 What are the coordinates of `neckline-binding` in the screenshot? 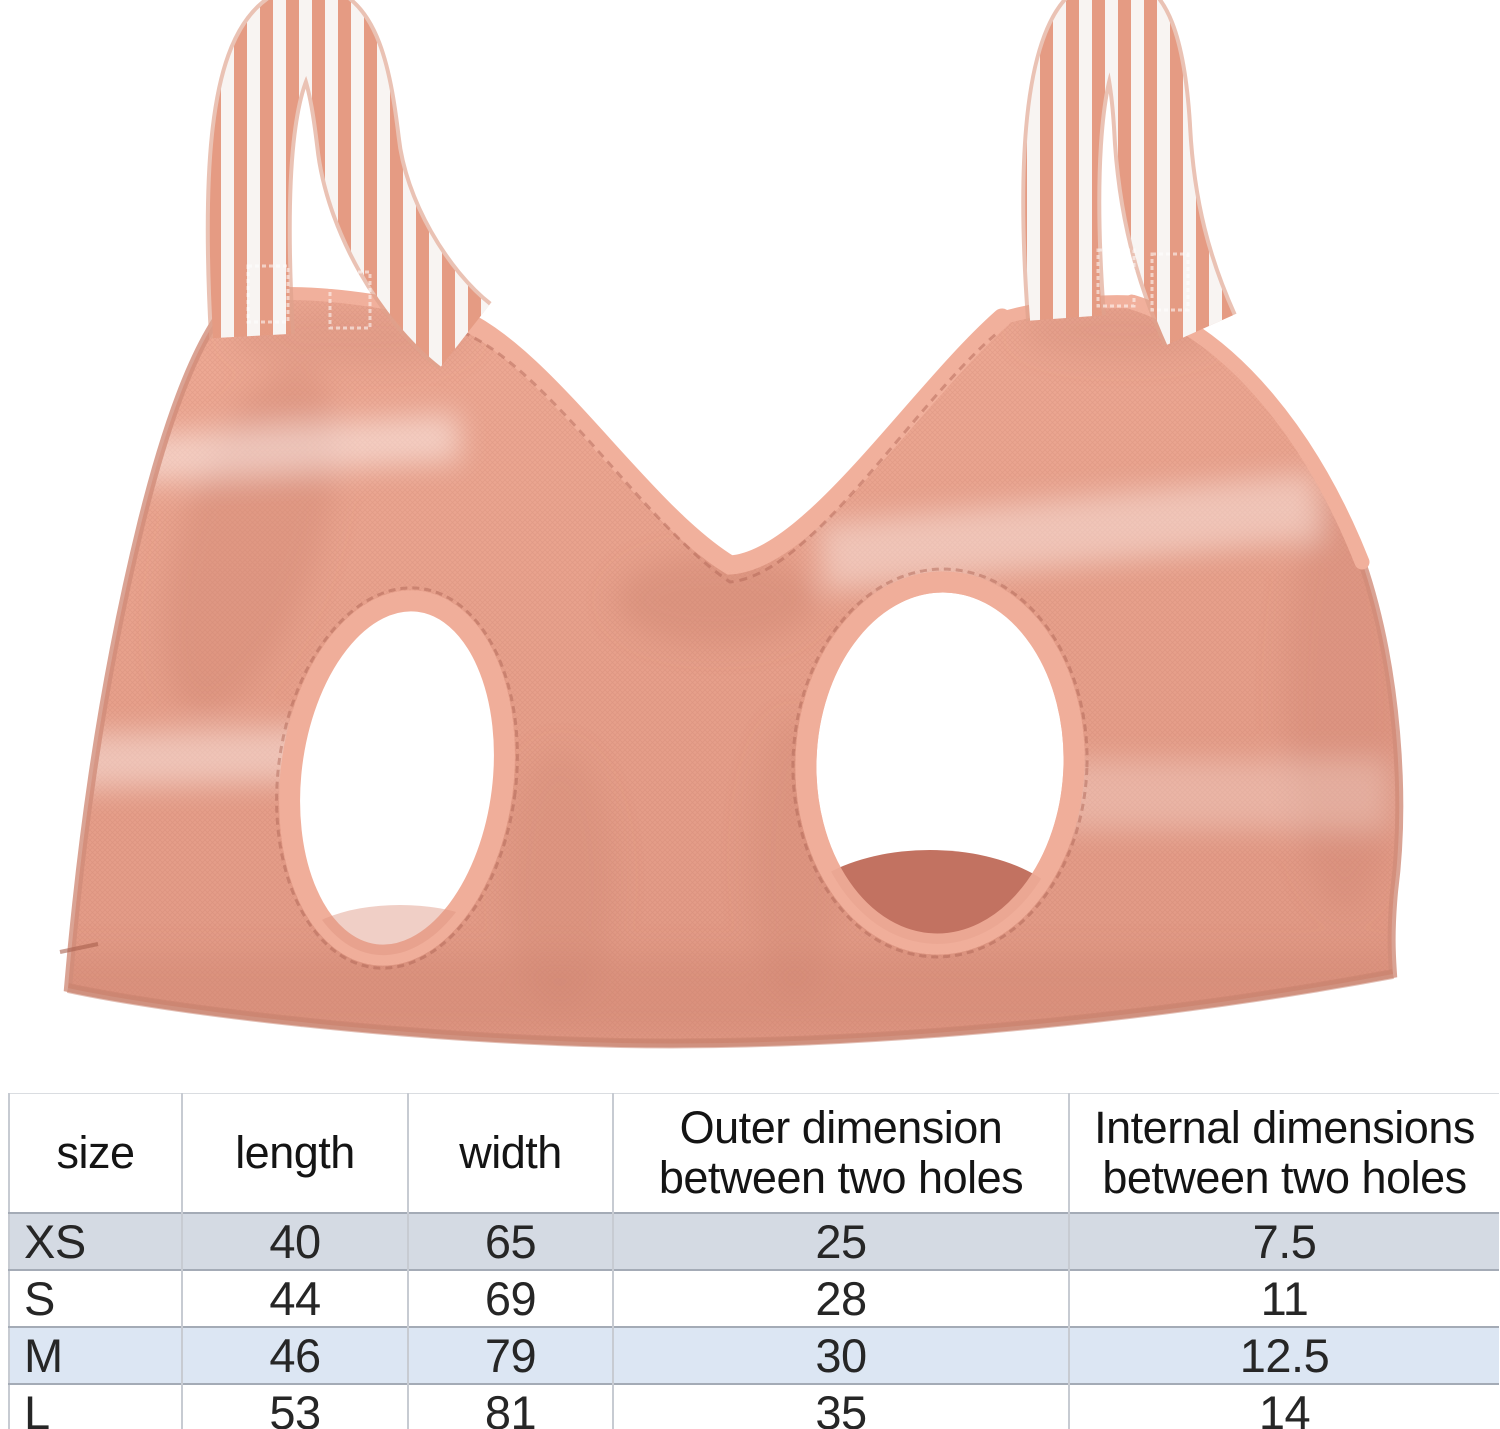 It's located at (728, 440).